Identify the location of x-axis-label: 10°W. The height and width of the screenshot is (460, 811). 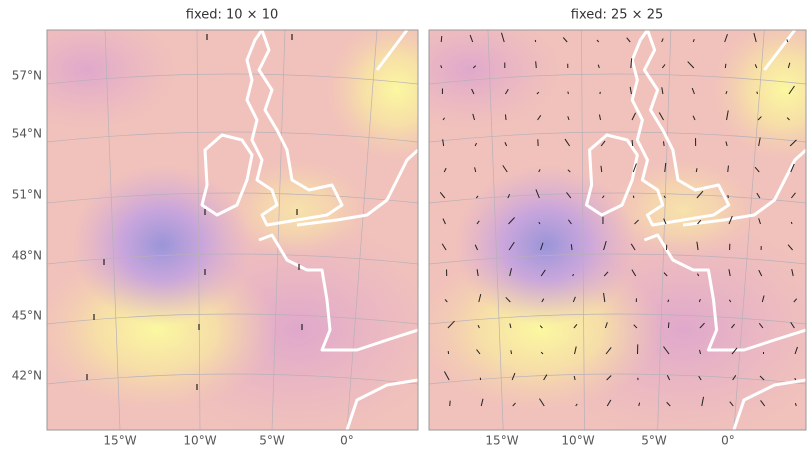
(577, 441).